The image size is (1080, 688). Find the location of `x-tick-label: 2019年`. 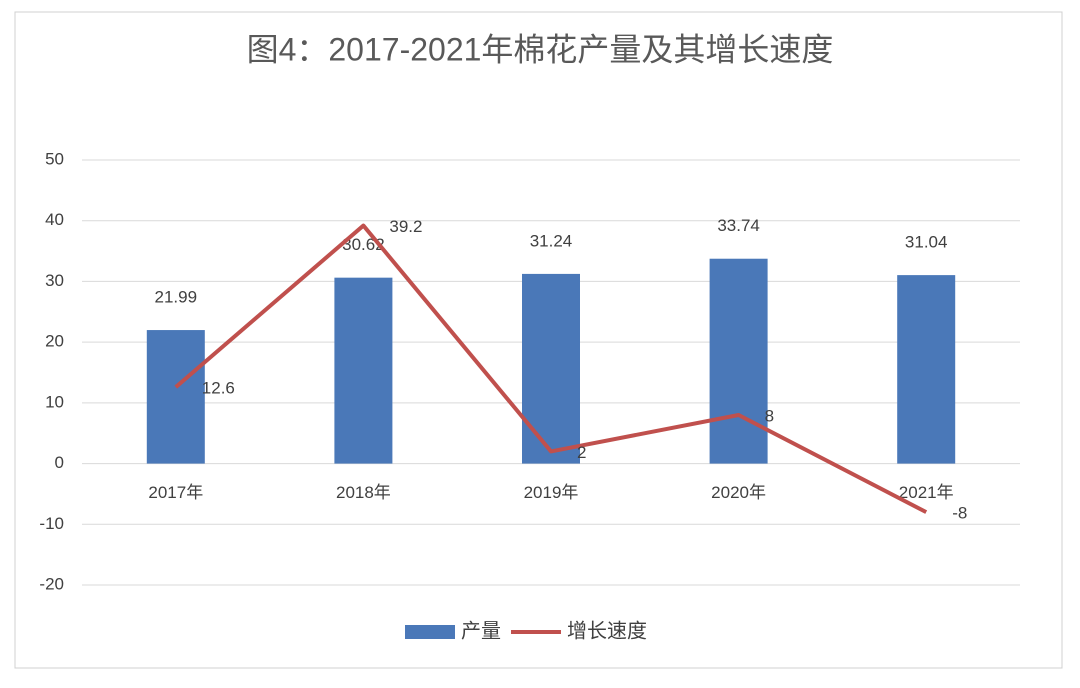

x-tick-label: 2019年 is located at coordinates (551, 492).